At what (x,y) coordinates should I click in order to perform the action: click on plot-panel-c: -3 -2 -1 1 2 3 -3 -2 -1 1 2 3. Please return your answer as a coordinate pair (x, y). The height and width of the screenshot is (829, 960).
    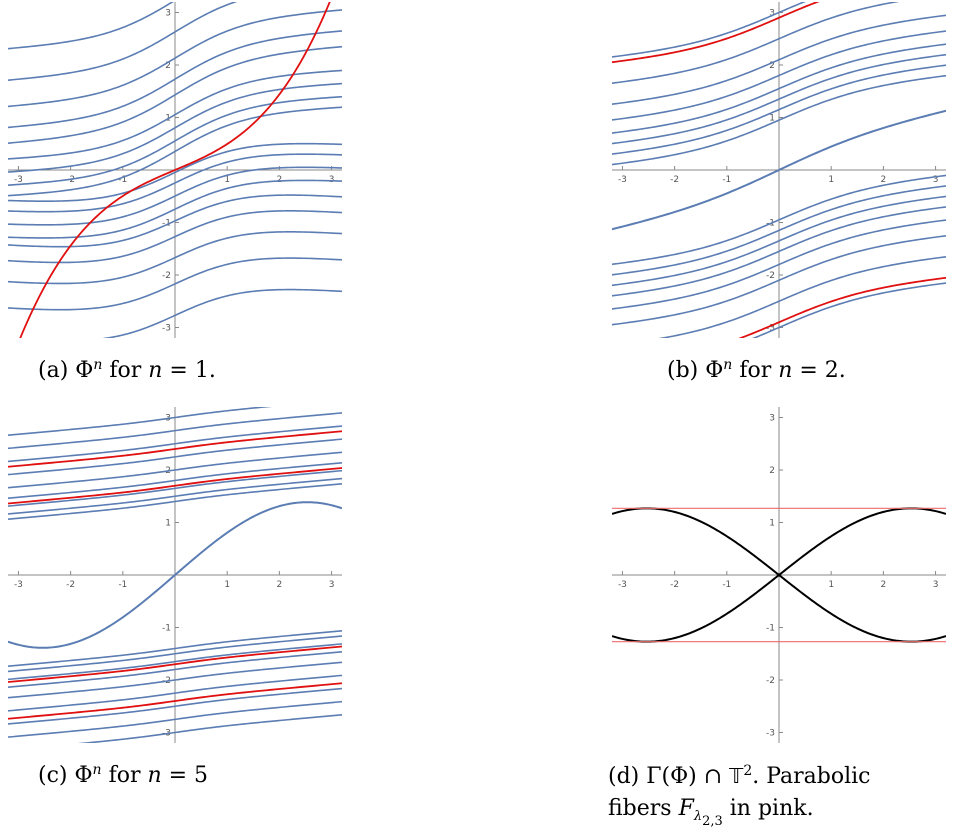
    Looking at the image, I should click on (175, 575).